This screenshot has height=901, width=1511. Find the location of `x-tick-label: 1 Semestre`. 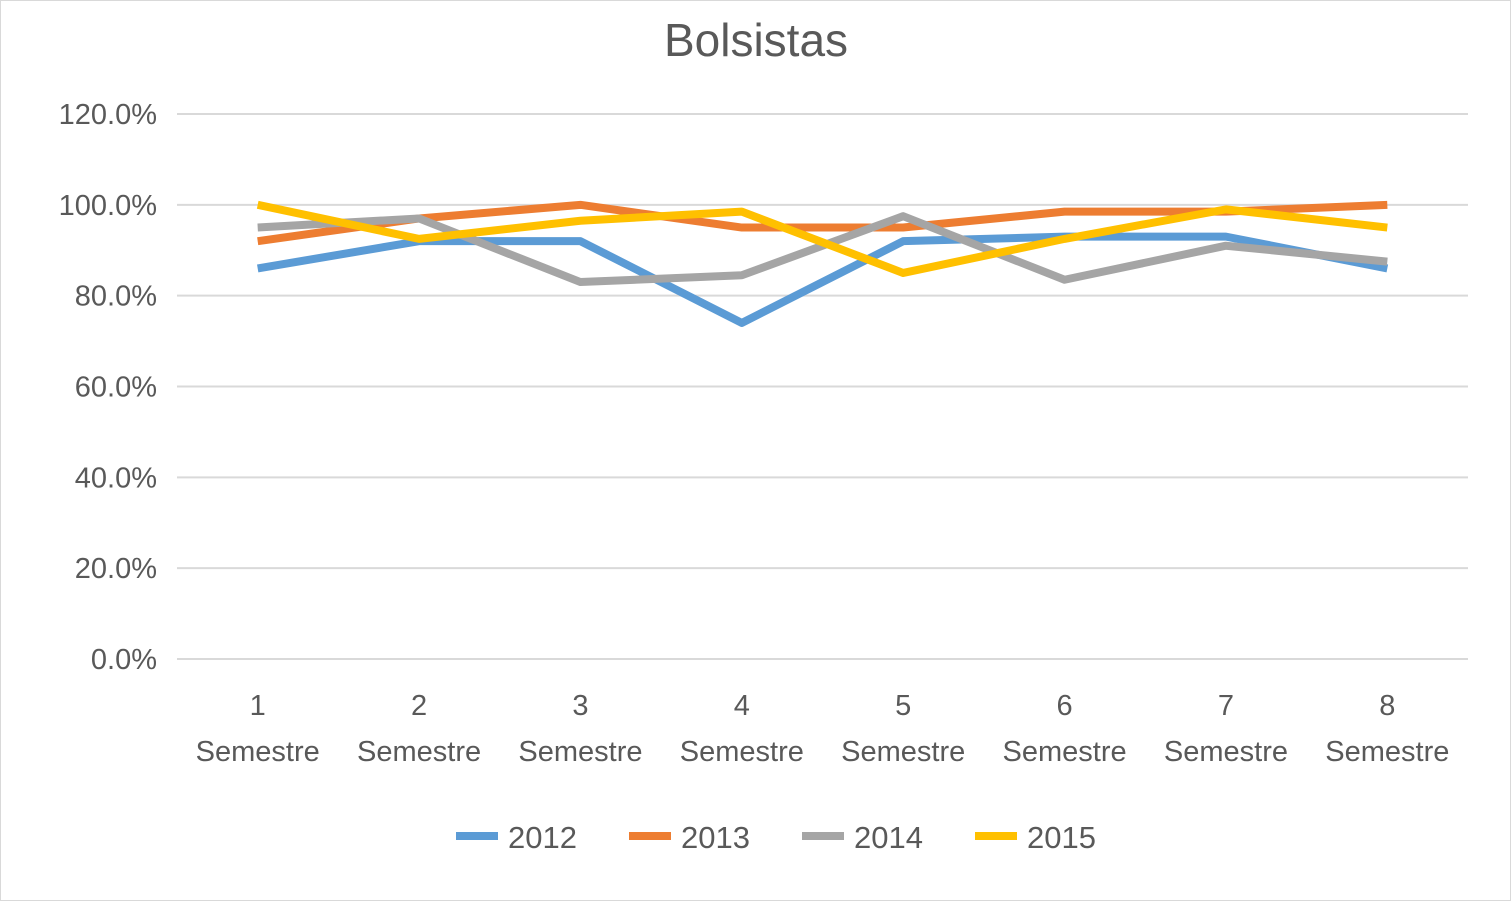

x-tick-label: 1 Semestre is located at coordinates (258, 729).